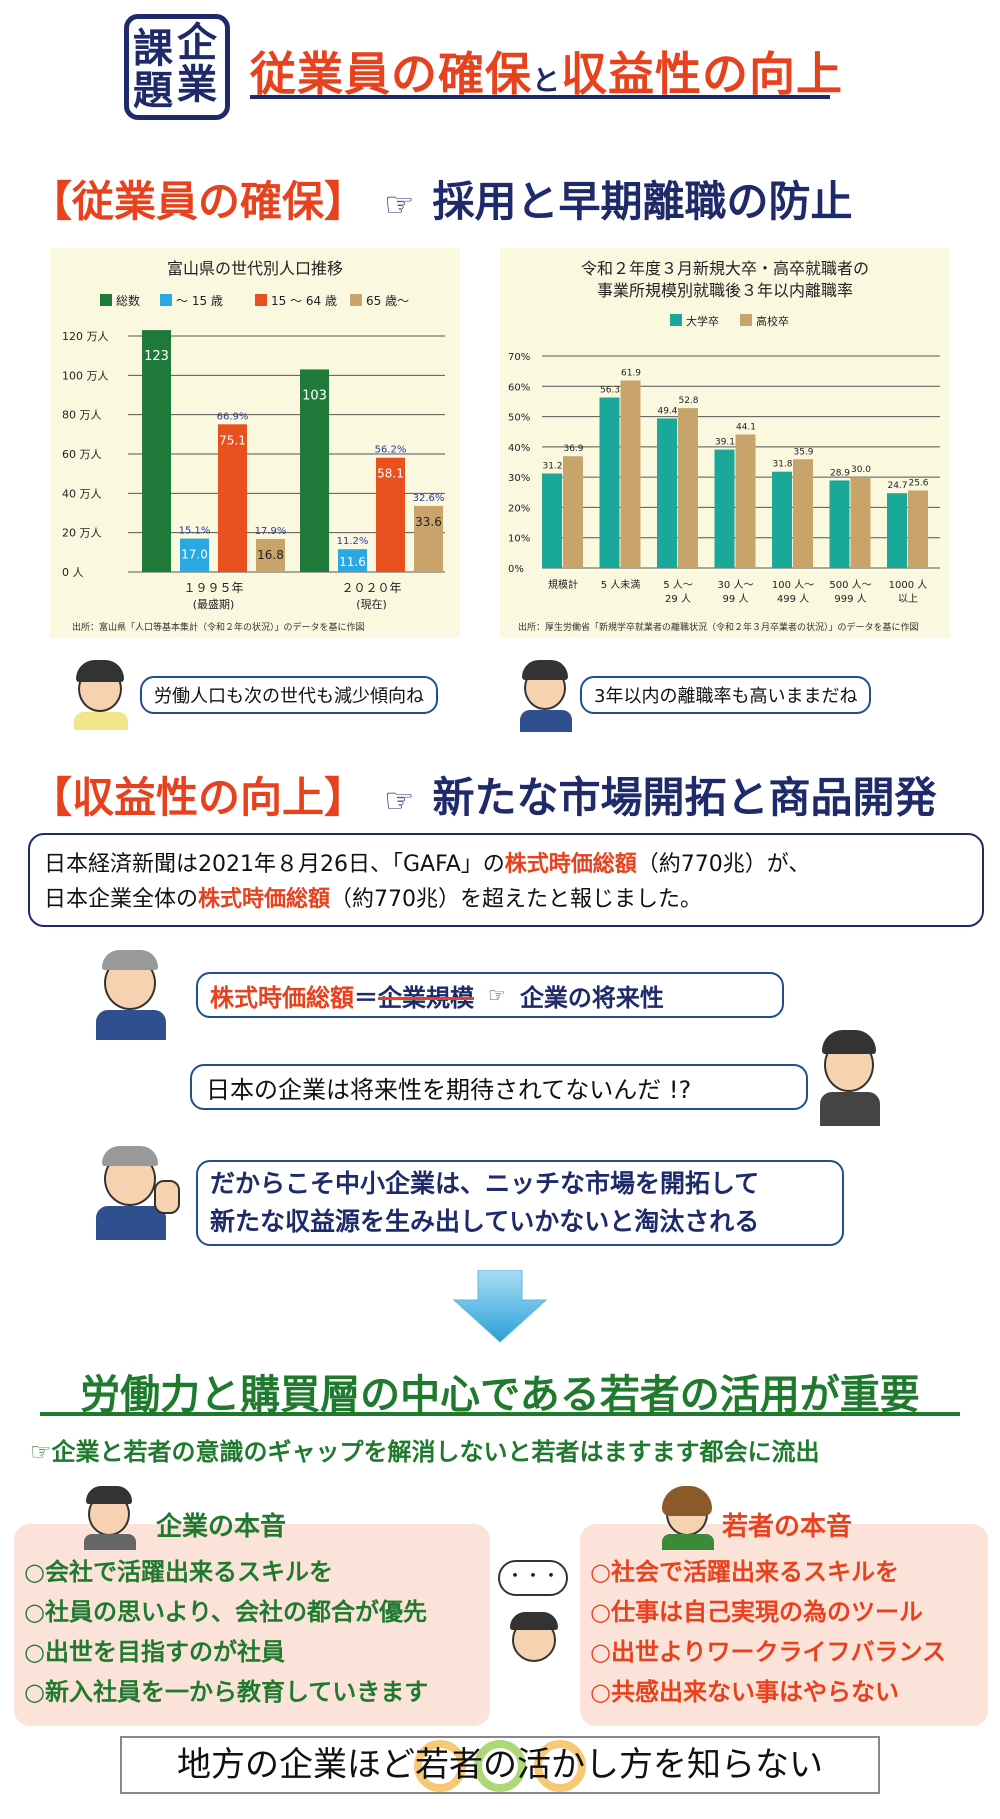  What do you see at coordinates (178, 1572) in the screenshot?
I see `company-item: ○会社で活躍出来るスキルを` at bounding box center [178, 1572].